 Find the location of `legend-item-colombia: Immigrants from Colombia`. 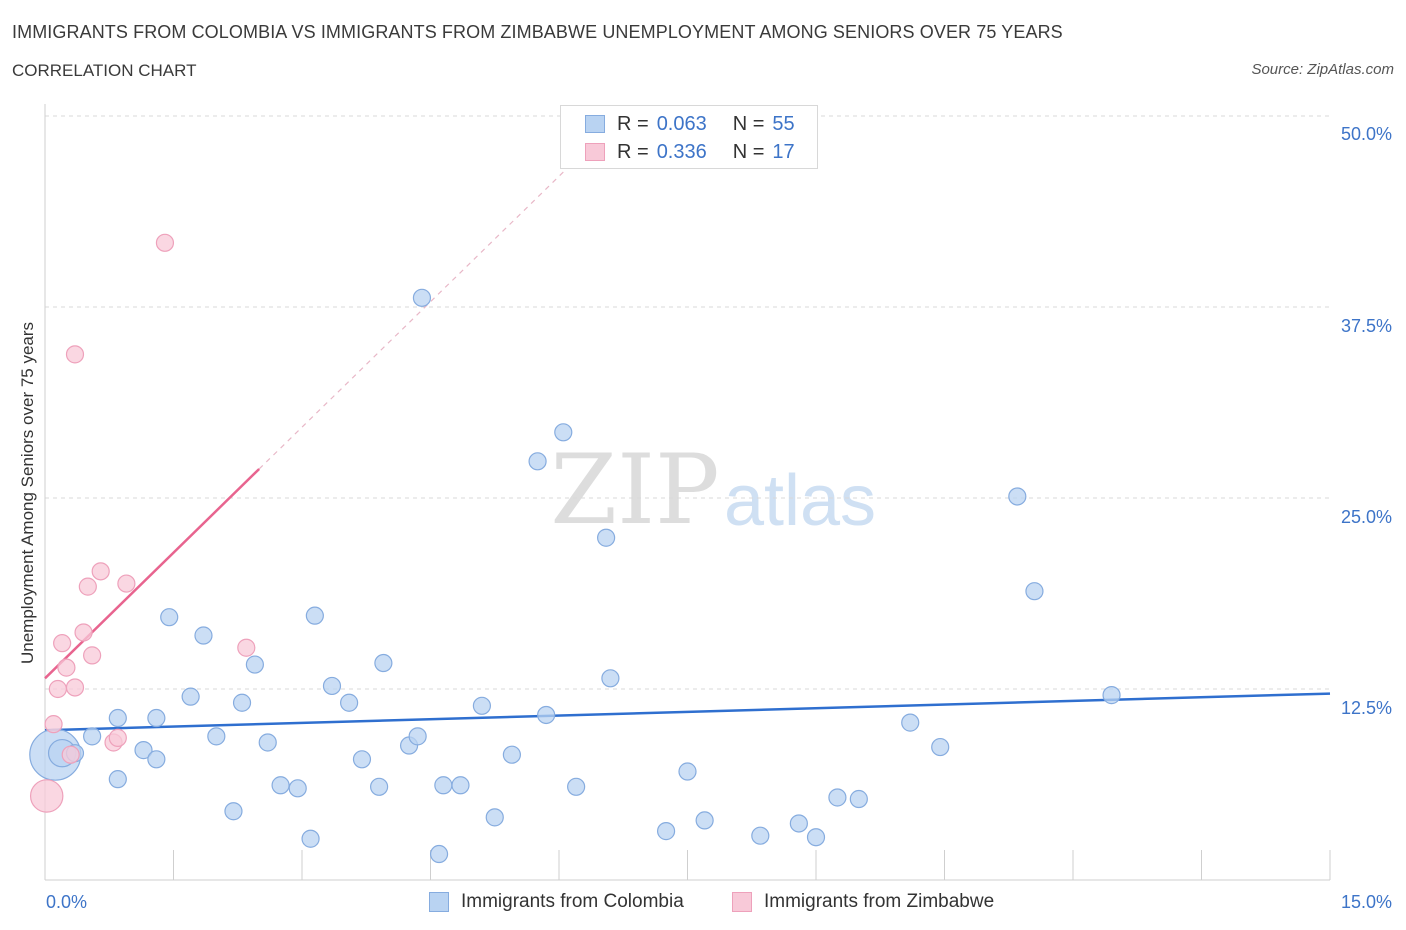

legend-item-colombia: Immigrants from Colombia is located at coordinates (556, 902).